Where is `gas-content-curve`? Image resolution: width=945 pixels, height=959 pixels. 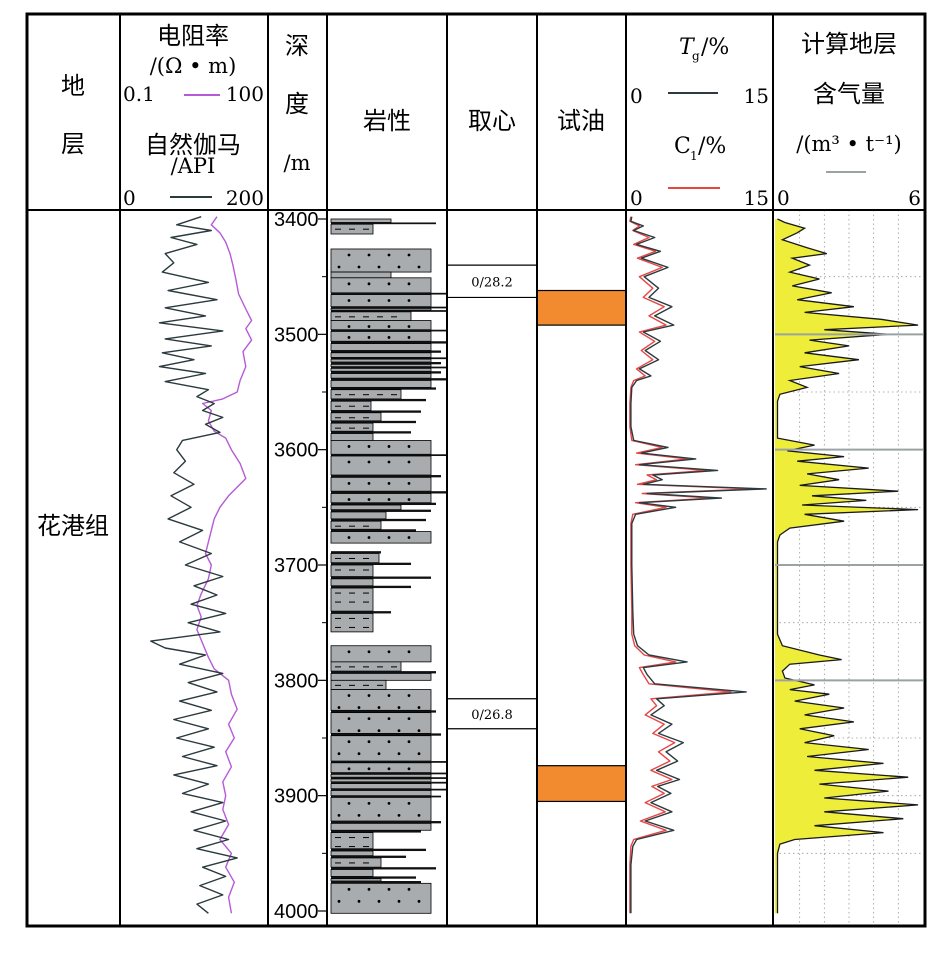
gas-content-curve is located at coordinates (847, 566).